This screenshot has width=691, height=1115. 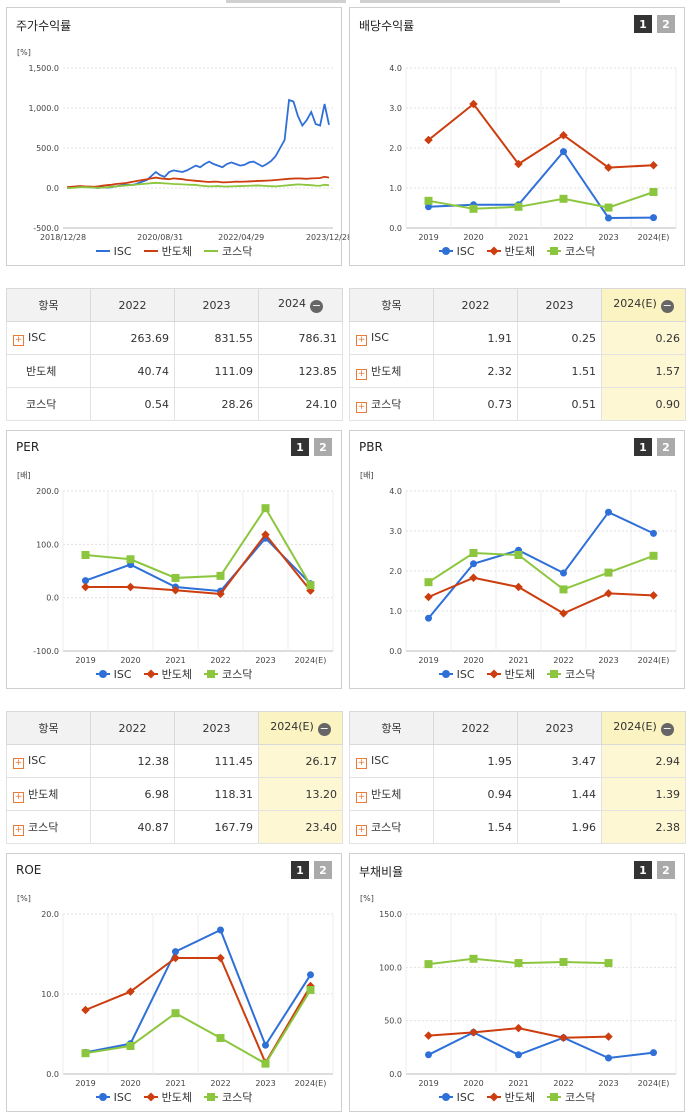 I want to click on y-tick-label: 0.0, so click(x=52, y=188).